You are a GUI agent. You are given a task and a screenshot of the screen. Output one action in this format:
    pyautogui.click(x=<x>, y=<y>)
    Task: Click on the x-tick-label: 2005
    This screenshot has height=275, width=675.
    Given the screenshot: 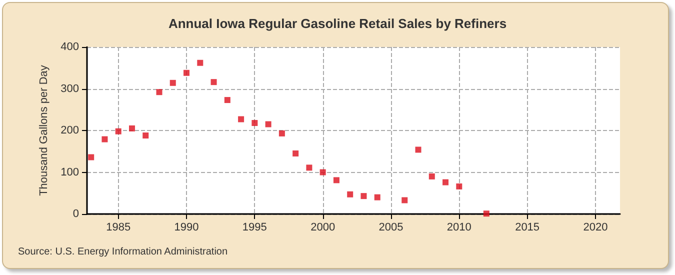 What is the action you would take?
    pyautogui.click(x=391, y=228)
    